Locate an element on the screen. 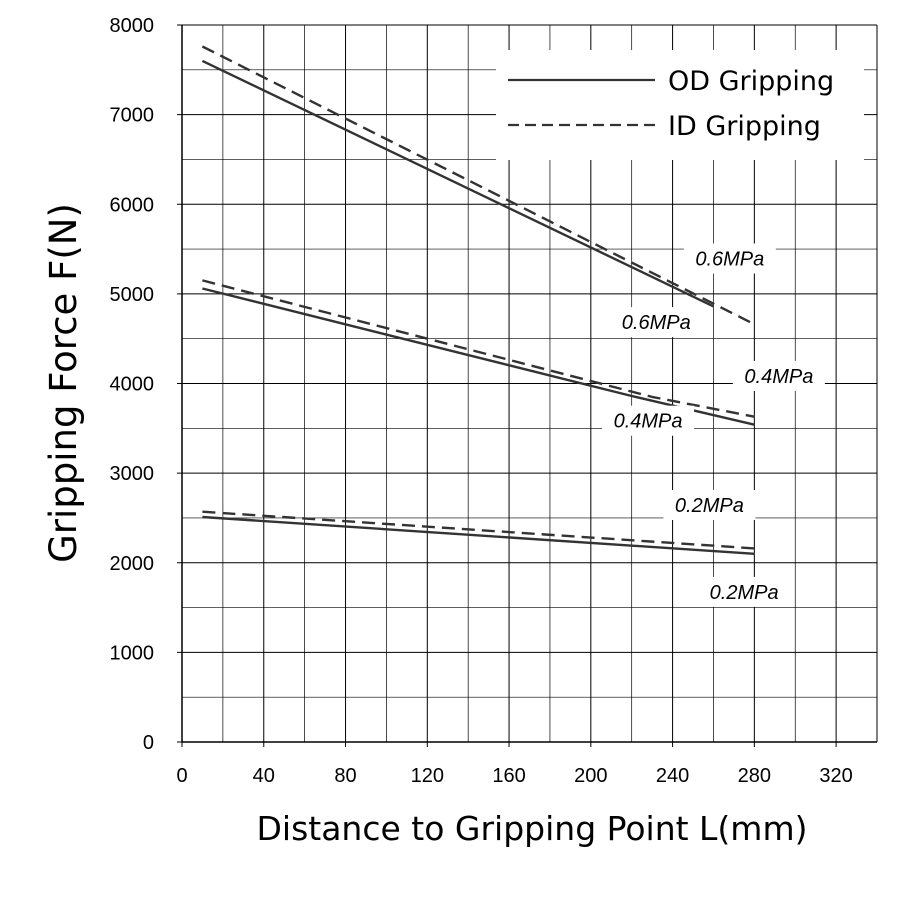 The image size is (900, 900). legend-box is located at coordinates (680, 105).